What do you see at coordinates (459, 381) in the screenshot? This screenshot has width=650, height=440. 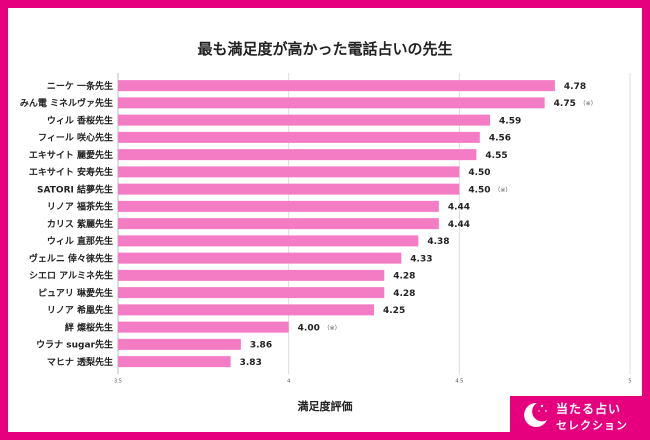 I see `x-tick-label: 4.5` at bounding box center [459, 381].